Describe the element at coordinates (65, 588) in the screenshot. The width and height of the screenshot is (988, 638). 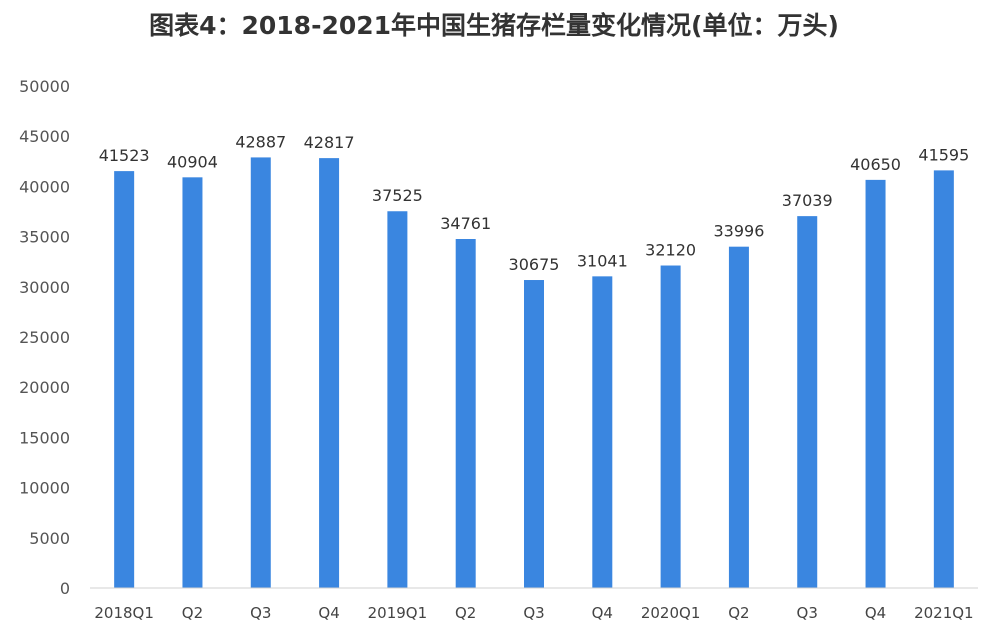
I see `y-tick-label: 0` at that location.